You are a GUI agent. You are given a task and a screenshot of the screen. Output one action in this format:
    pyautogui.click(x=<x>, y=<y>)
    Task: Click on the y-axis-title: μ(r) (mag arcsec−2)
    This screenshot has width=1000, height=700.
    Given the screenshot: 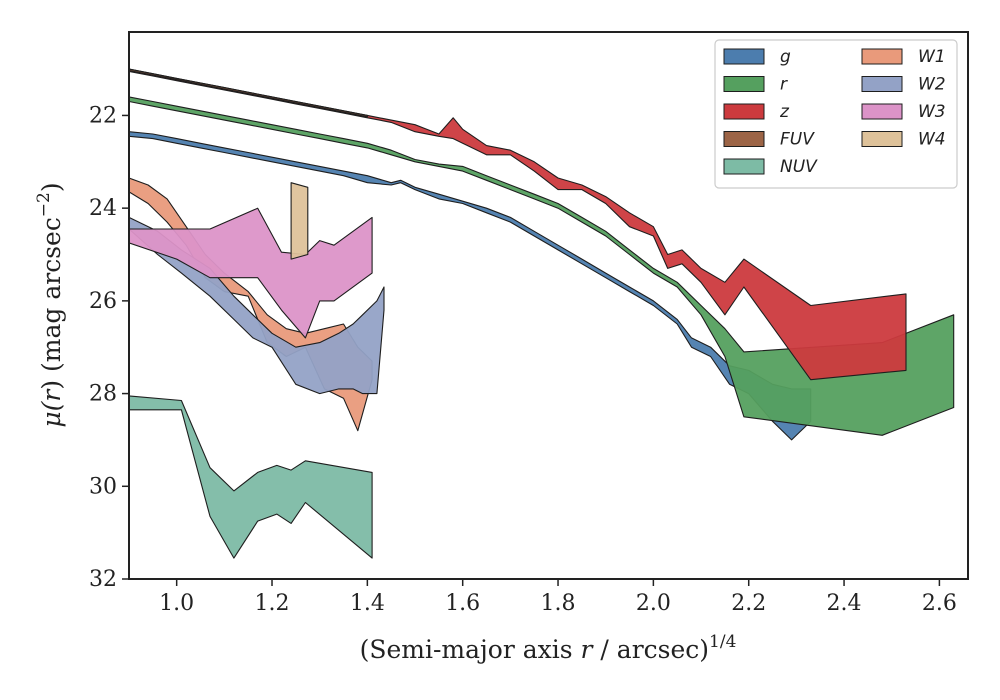 What is the action you would take?
    pyautogui.click(x=50, y=304)
    